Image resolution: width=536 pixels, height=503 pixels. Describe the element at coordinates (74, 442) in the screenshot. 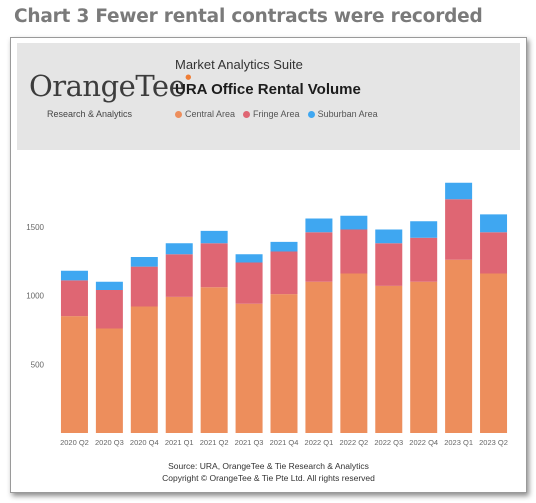

I see `x-tick-label: 2020 Q2` at that location.